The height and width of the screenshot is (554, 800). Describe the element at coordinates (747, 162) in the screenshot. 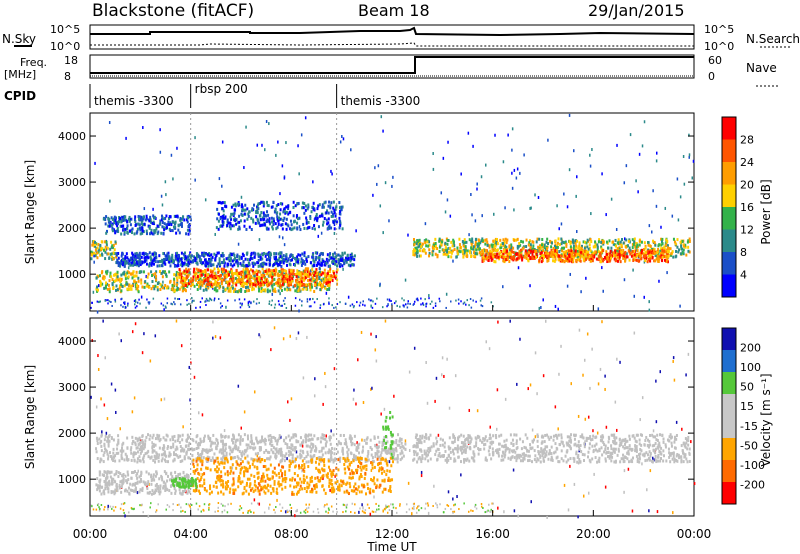

I see `colorbar-tick-label: 24` at that location.